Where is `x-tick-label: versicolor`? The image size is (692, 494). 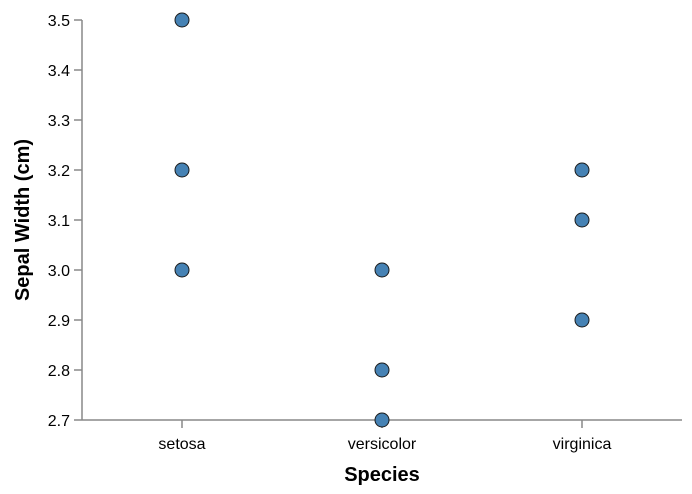
x-tick-label: versicolor is located at coordinates (382, 444).